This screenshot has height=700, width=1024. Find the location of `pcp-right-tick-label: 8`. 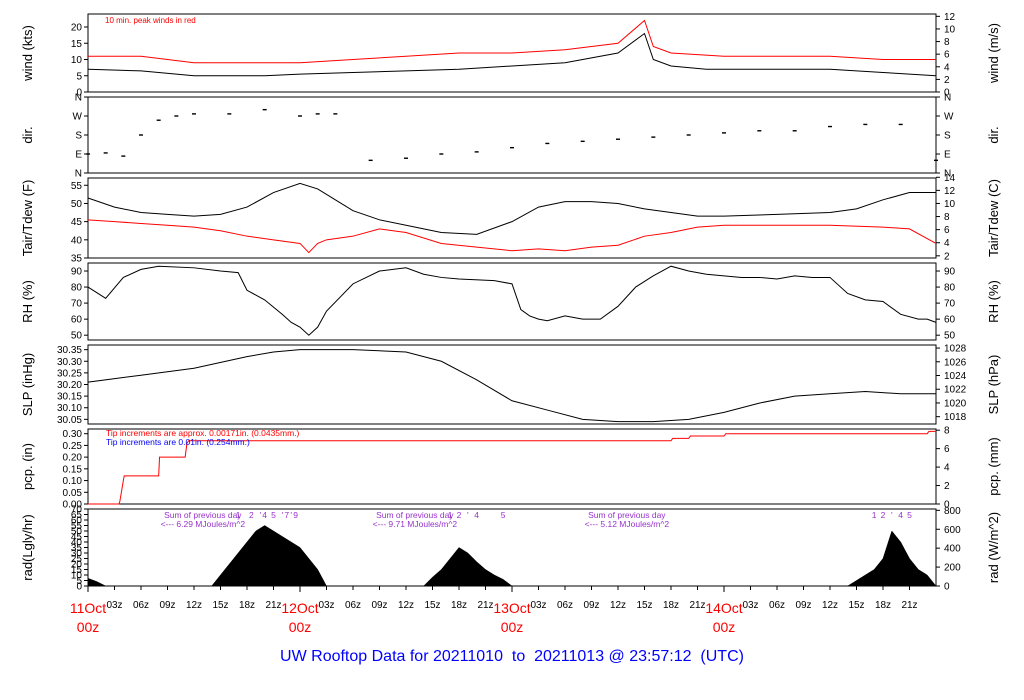

pcp-right-tick-label: 8 is located at coordinates (947, 431).